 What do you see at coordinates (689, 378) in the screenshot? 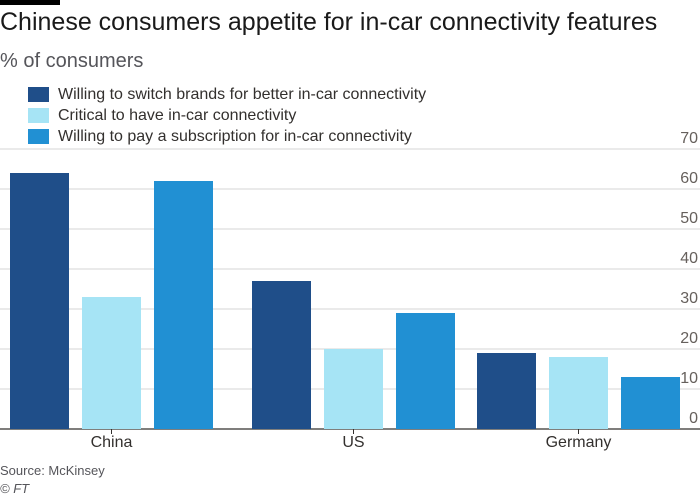
I see `y-tick-label: 10` at bounding box center [689, 378].